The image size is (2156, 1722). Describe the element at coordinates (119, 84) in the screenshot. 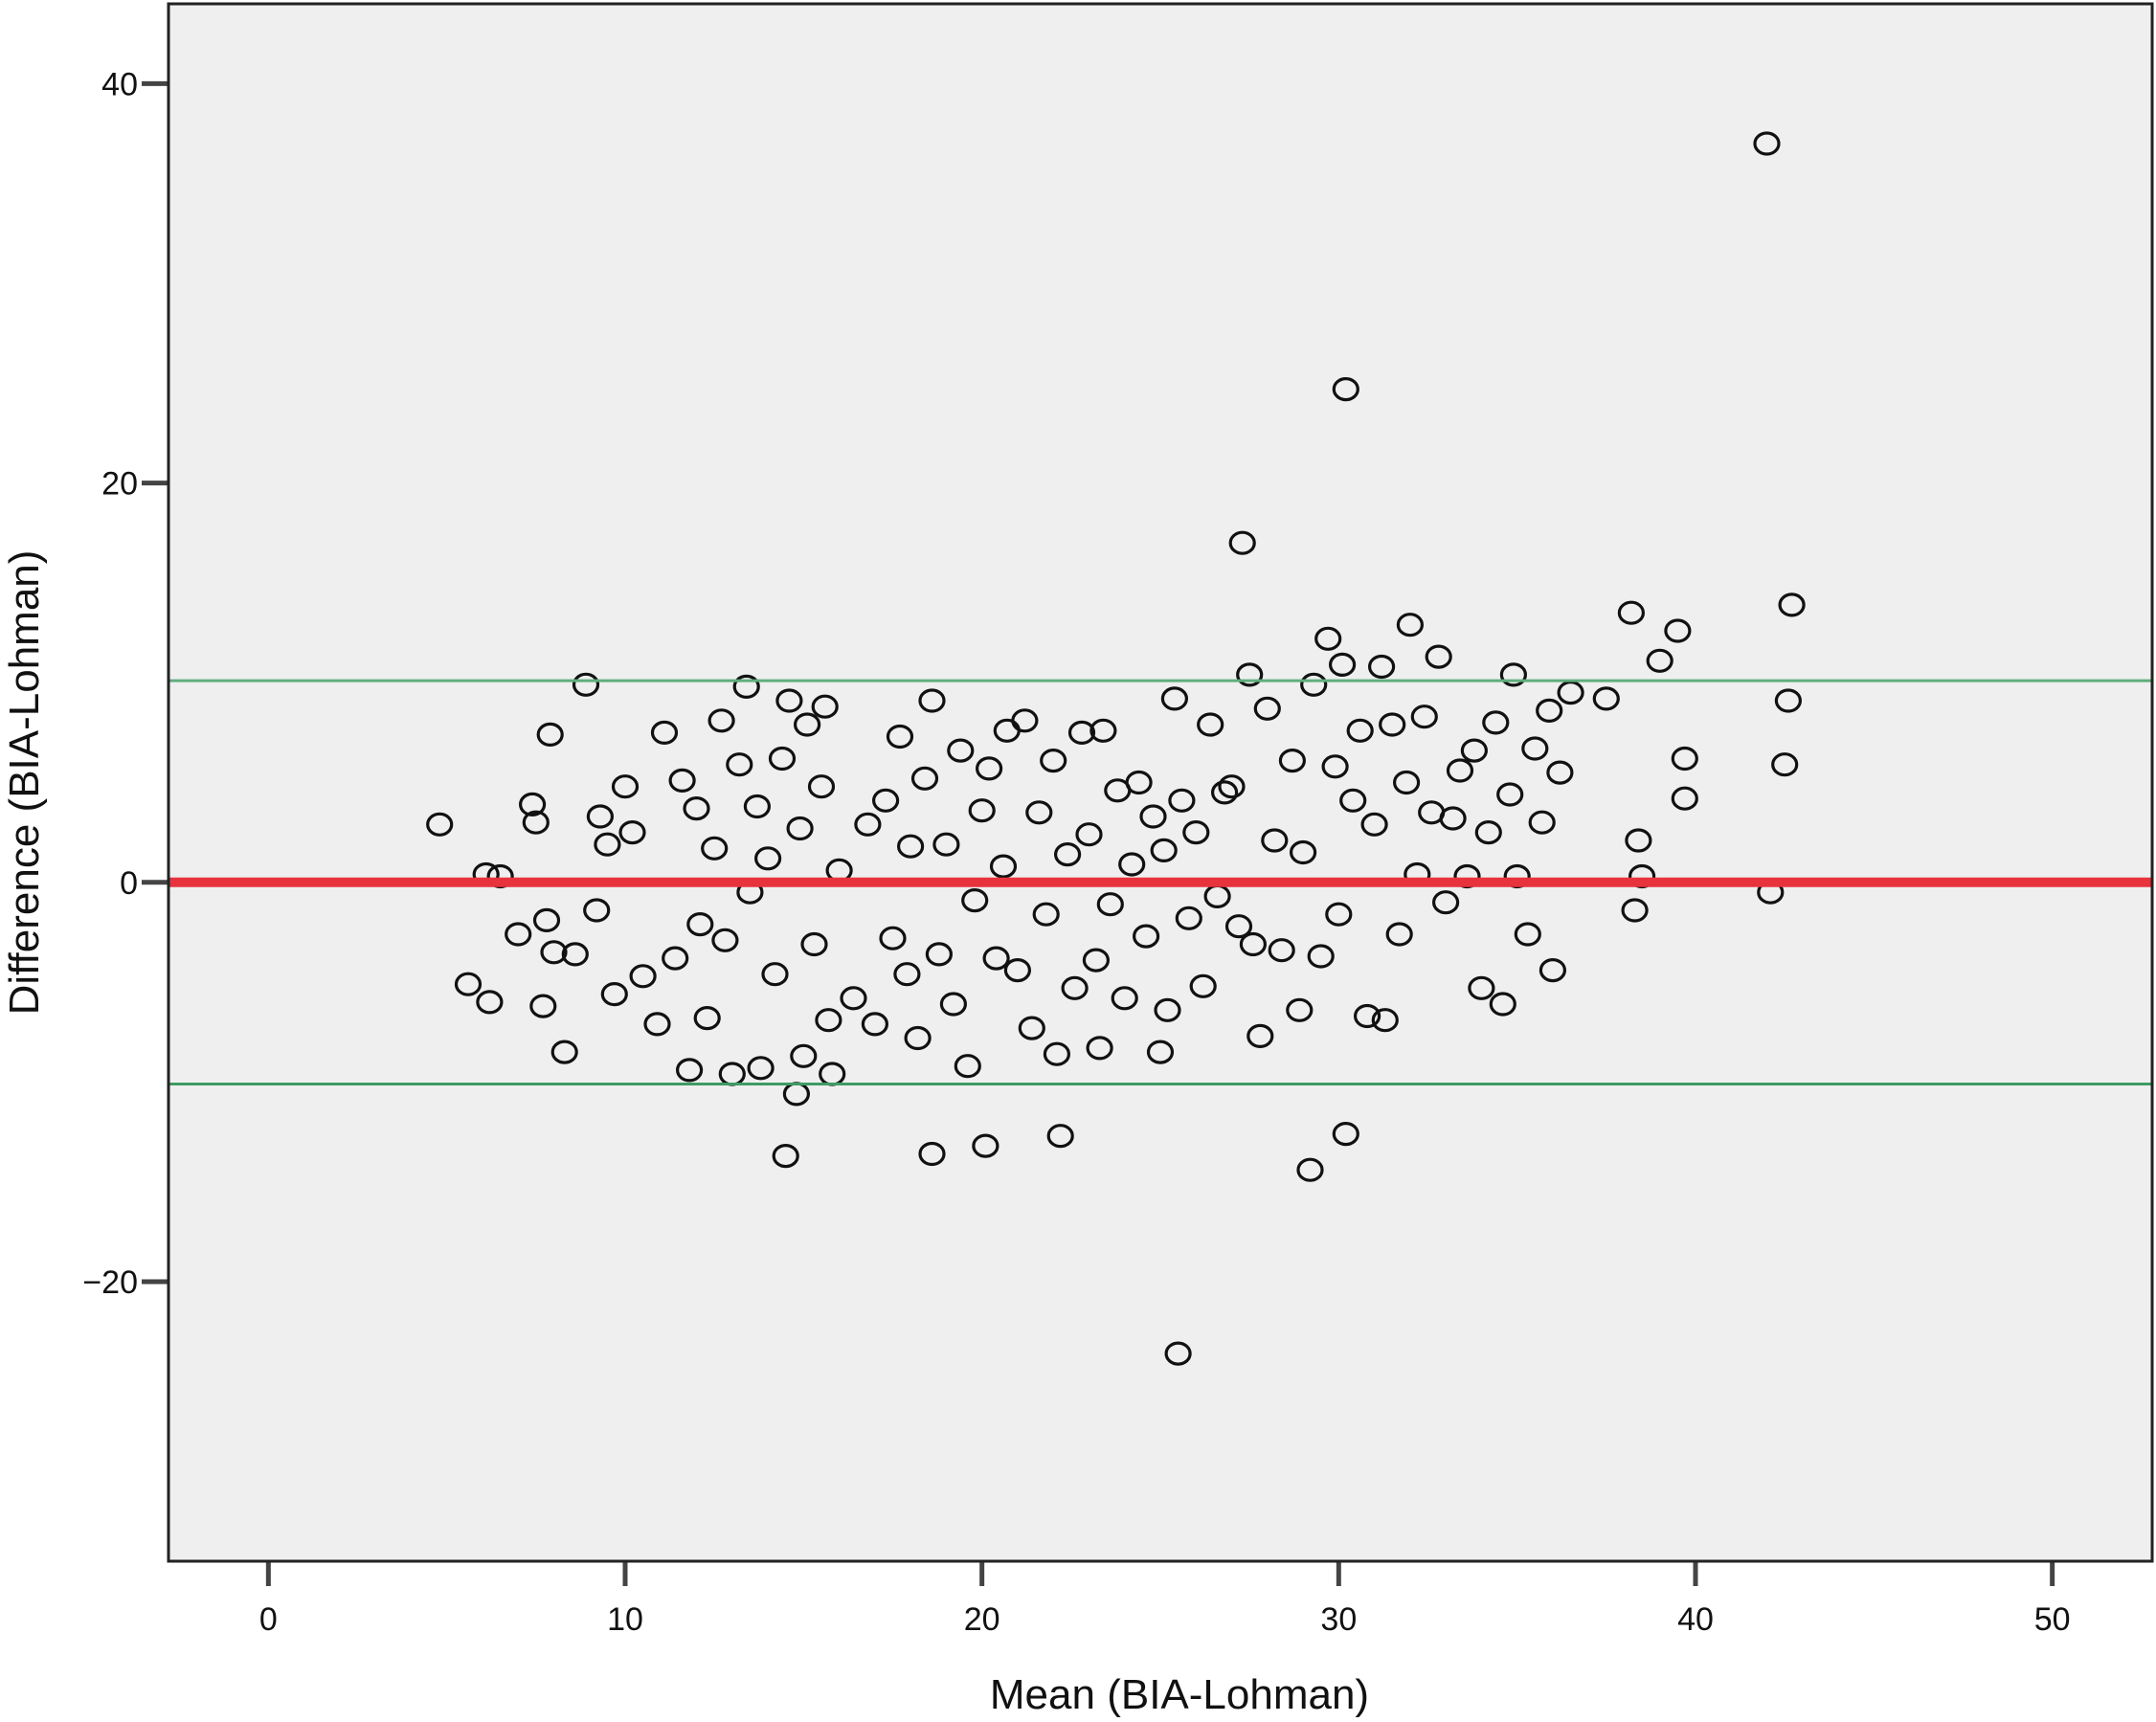

I see `y-tick-label: 40` at that location.